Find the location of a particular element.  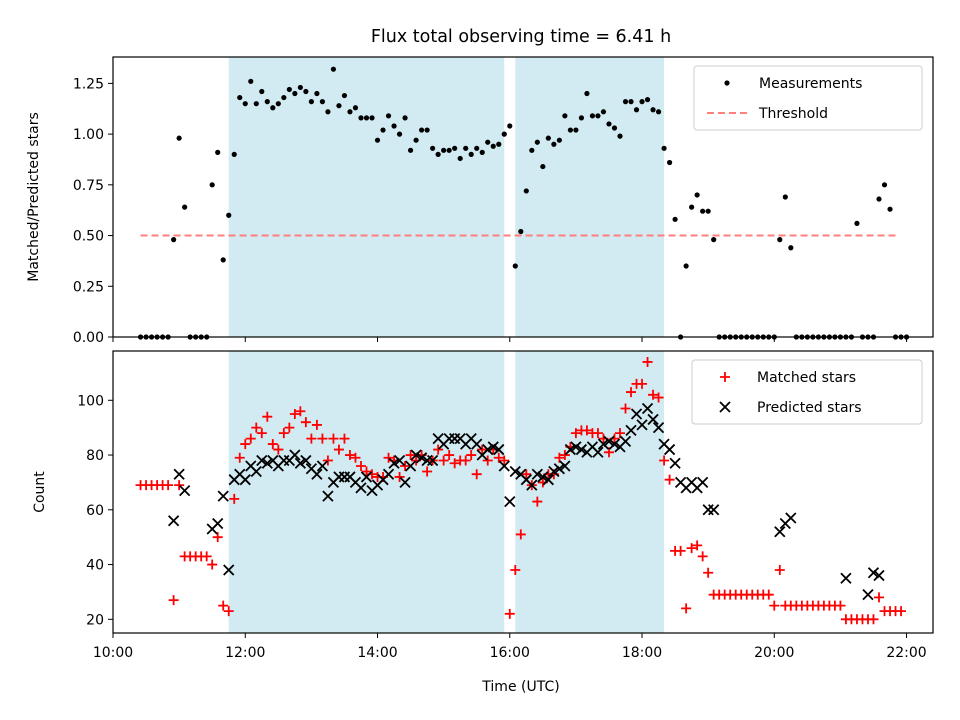

x-tick-label: 20:00 is located at coordinates (774, 653).